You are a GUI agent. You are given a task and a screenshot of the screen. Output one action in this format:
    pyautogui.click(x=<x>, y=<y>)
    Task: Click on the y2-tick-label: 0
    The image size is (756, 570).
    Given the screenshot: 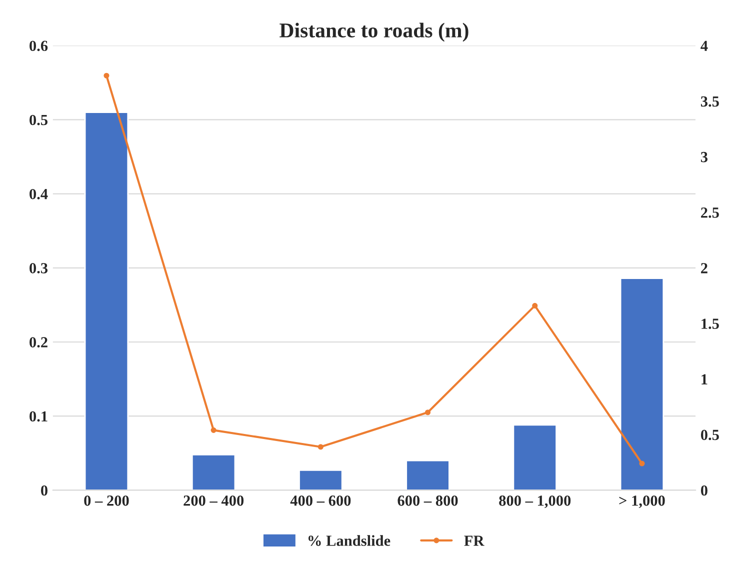 What is the action you would take?
    pyautogui.click(x=704, y=490)
    